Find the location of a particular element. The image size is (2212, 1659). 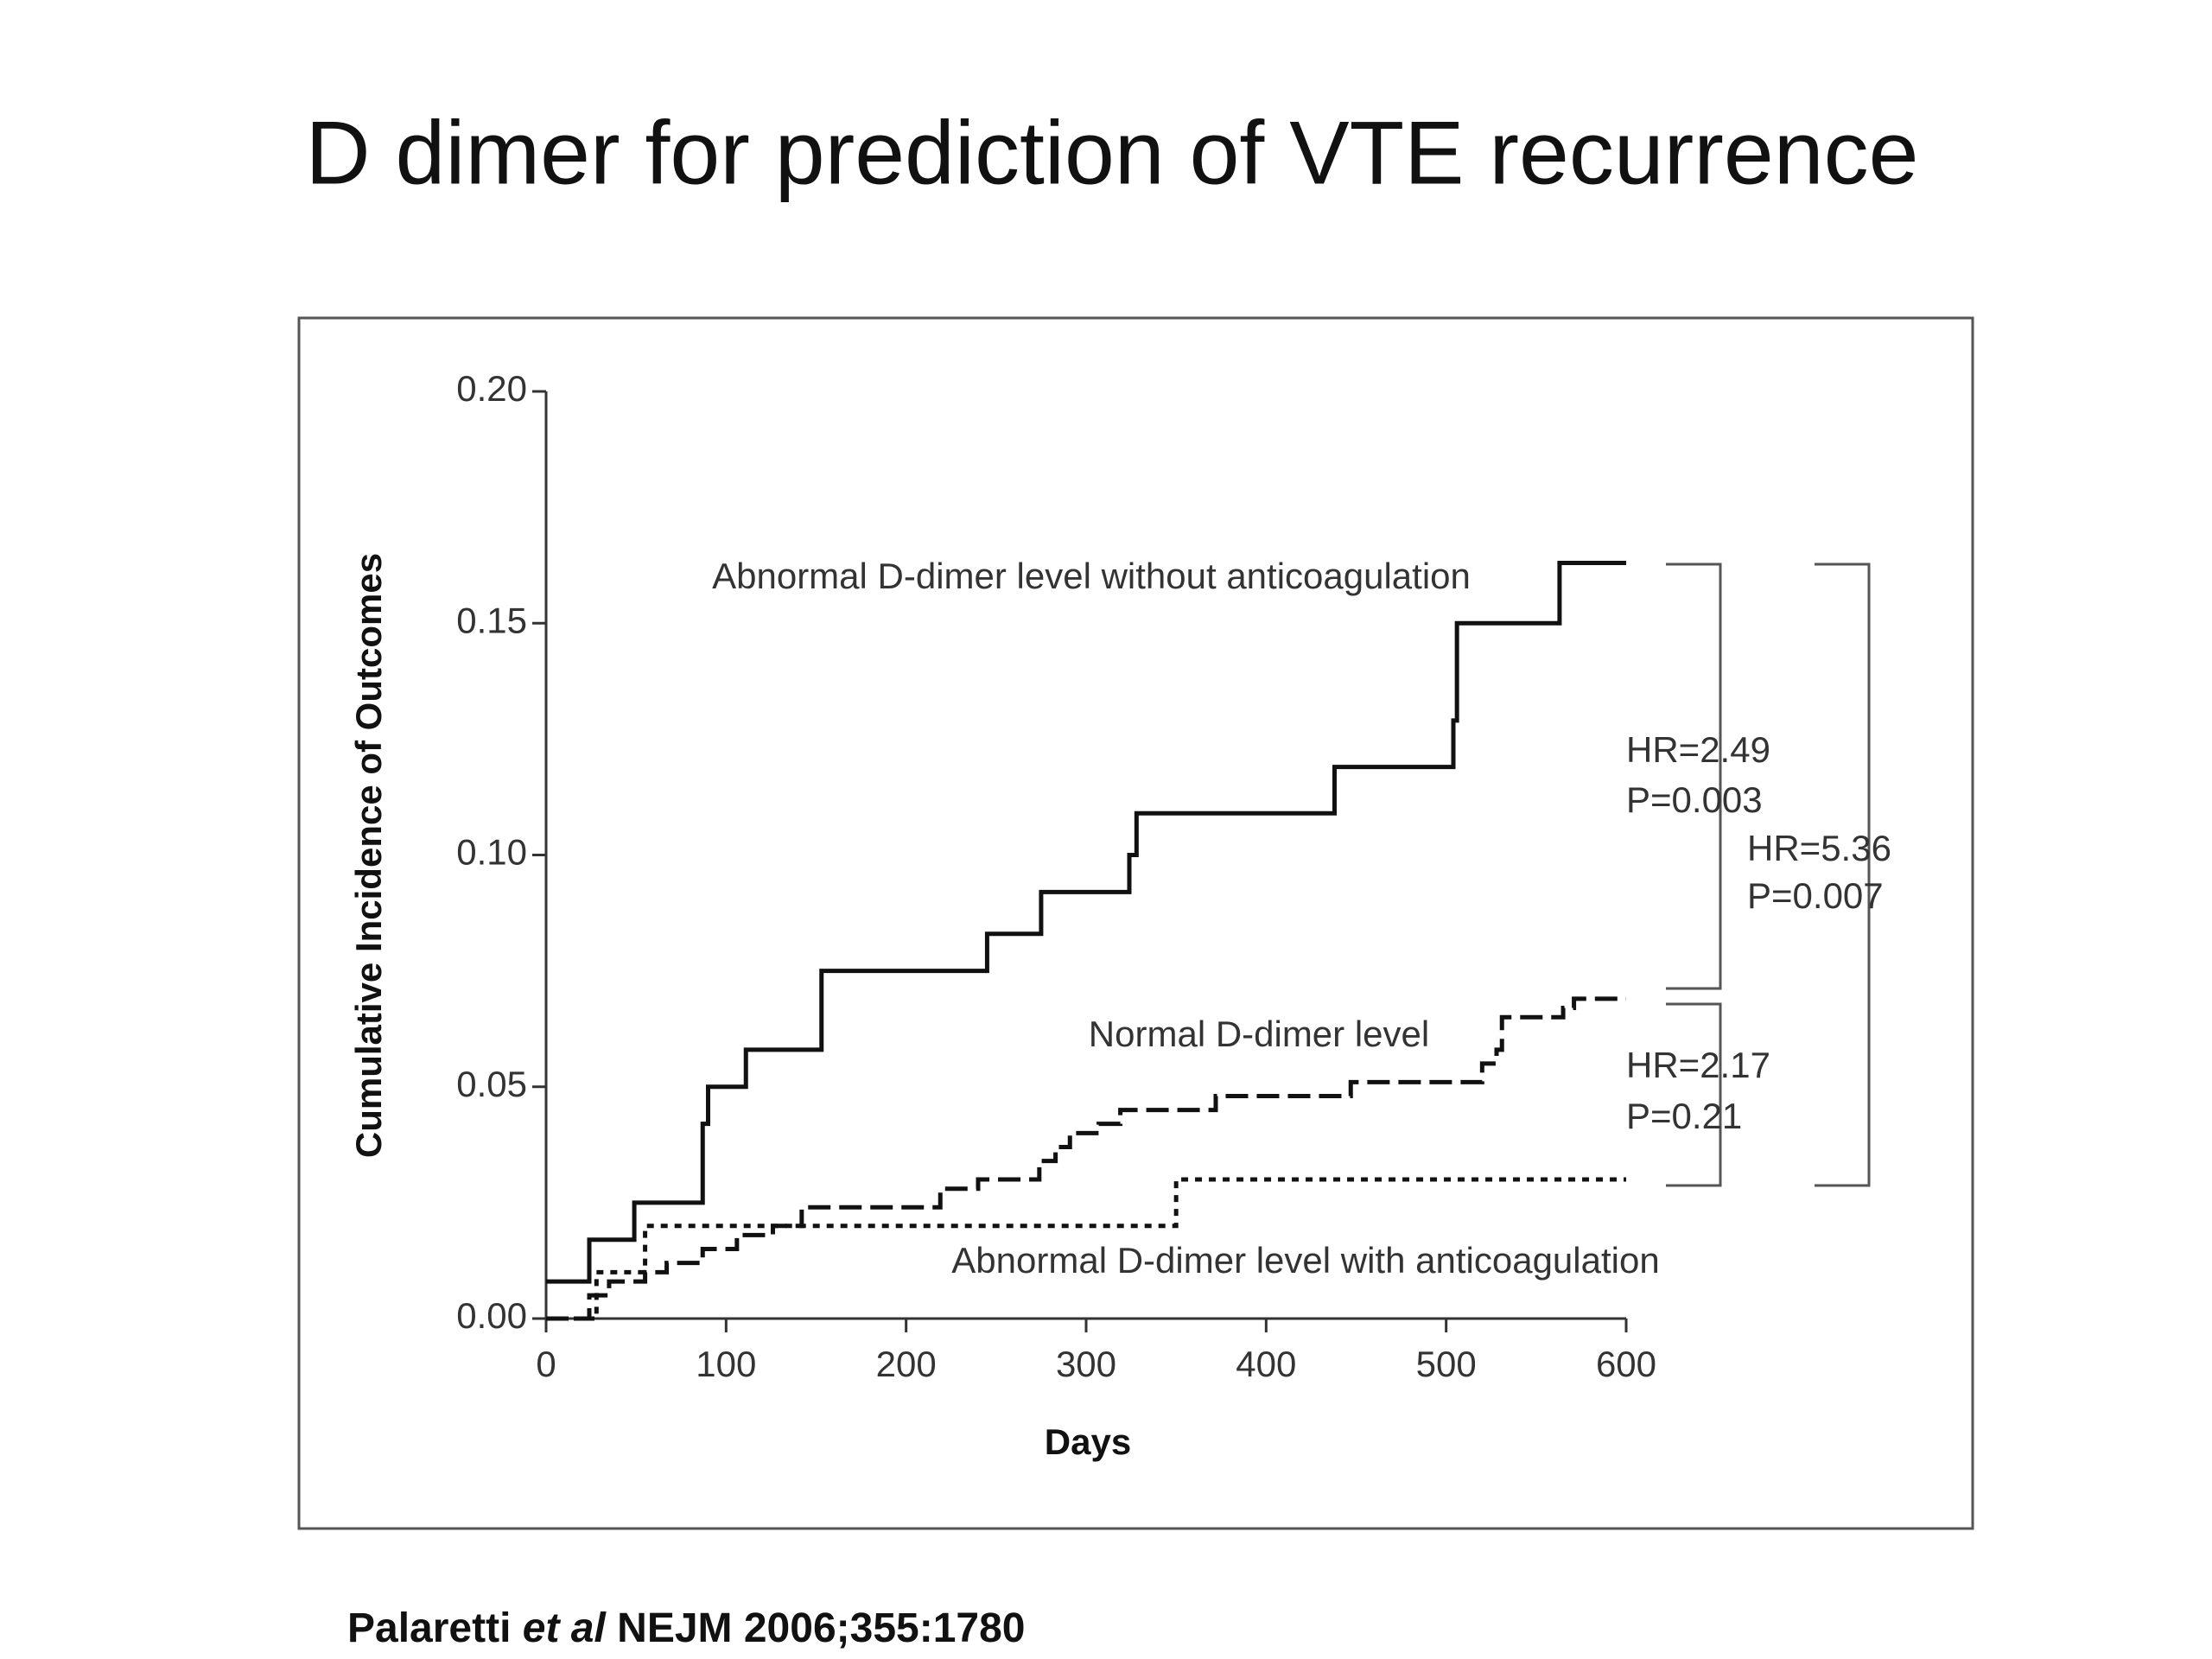

annotation: HR=5.36 is located at coordinates (1819, 848).